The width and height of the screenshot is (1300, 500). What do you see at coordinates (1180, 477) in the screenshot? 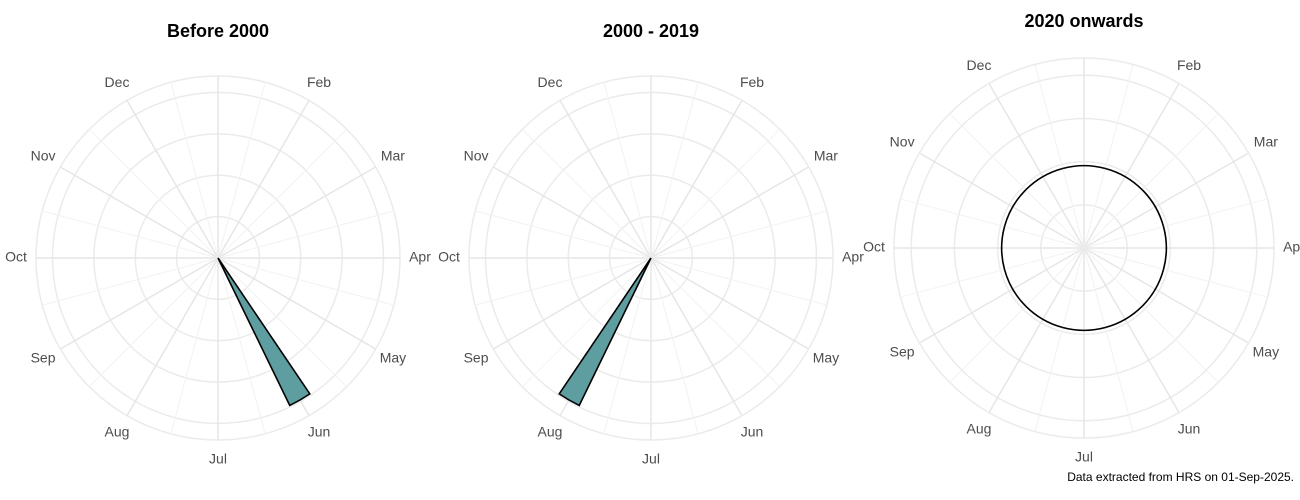
I see `caption: Data extracted from HRS on 01-Sep-2025.` at bounding box center [1180, 477].